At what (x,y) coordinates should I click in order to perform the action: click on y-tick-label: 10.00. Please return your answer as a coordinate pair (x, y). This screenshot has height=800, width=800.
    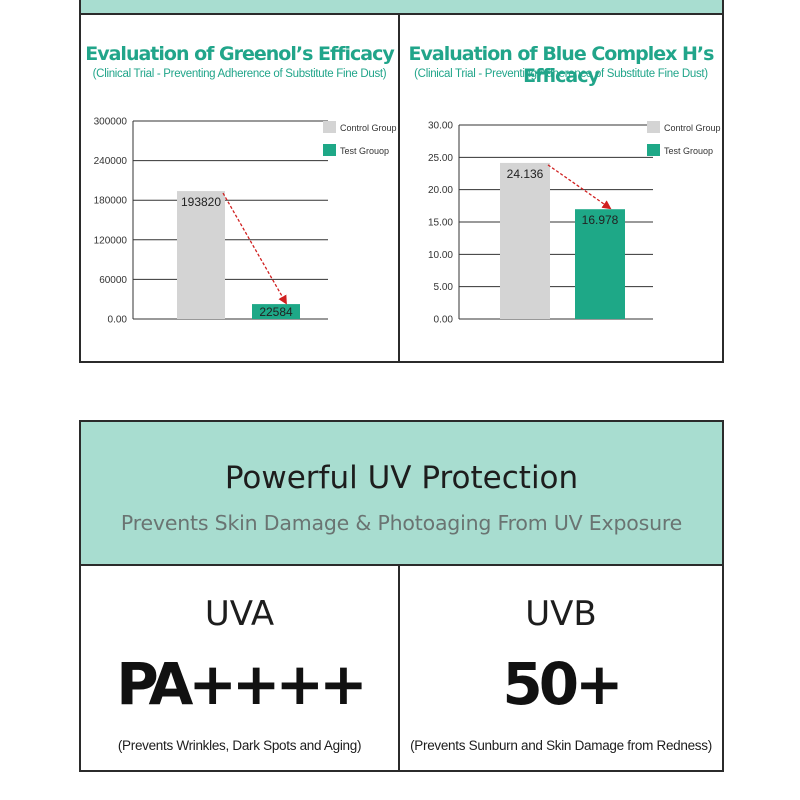
    Looking at the image, I should click on (440, 255).